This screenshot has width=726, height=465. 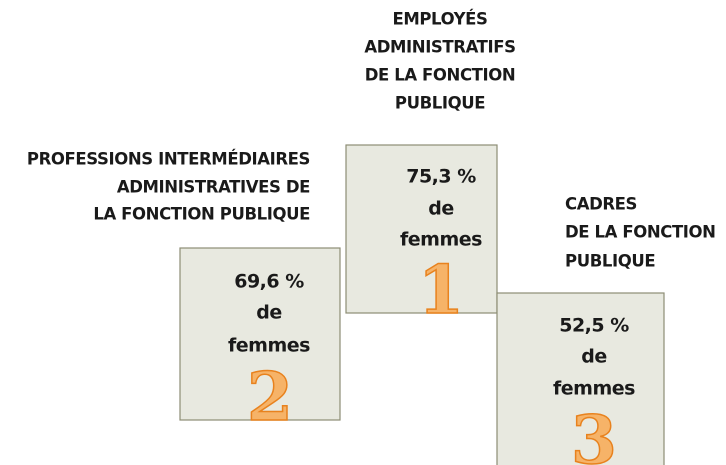 What do you see at coordinates (594, 433) in the screenshot?
I see `rank-number: 3` at bounding box center [594, 433].